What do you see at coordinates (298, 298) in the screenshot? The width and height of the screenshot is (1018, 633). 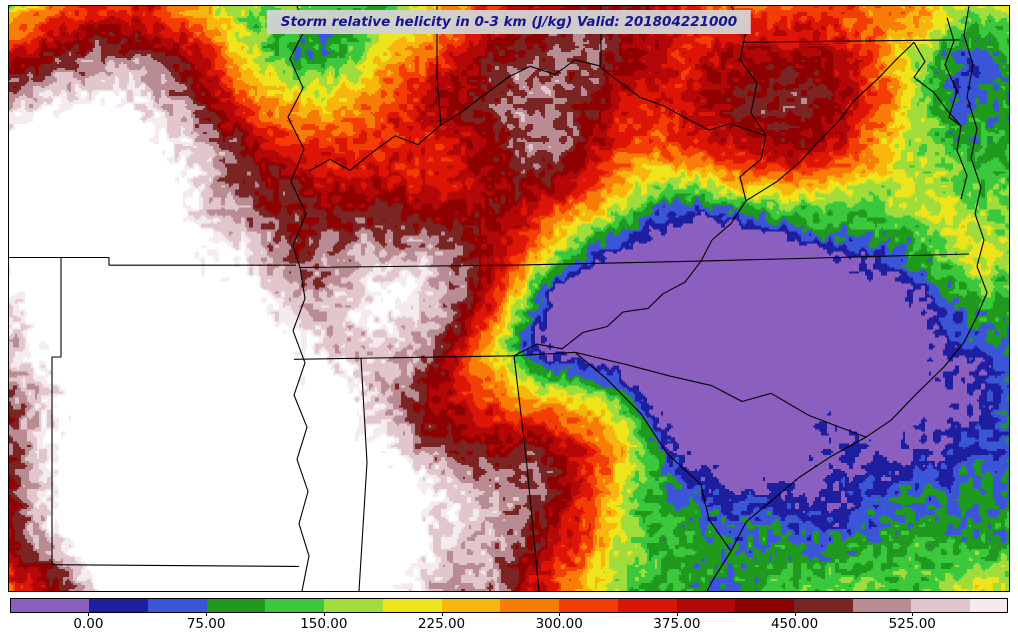 I see `state-border-mississippi-river` at bounding box center [298, 298].